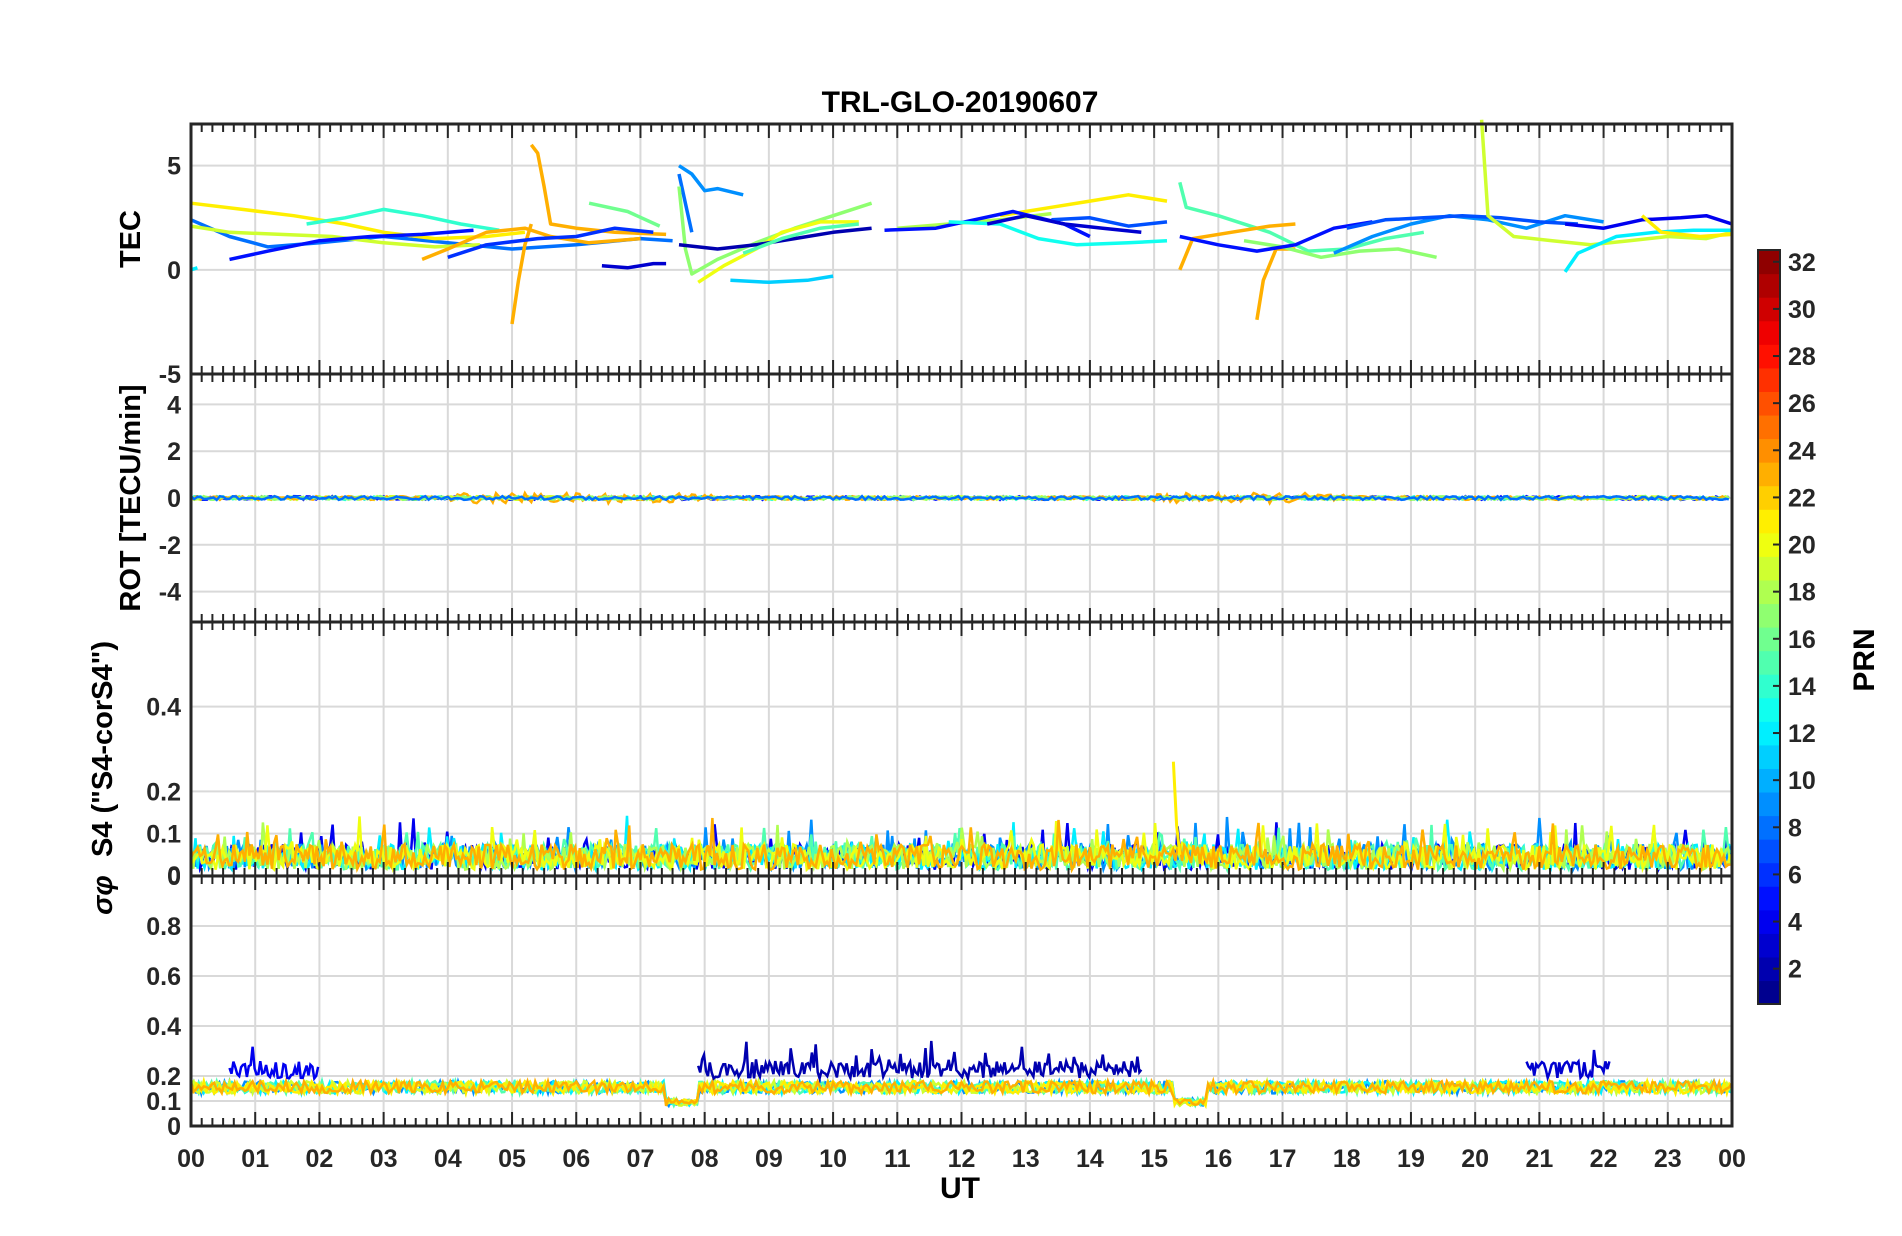  I want to click on ytick-label-s4-2: 0.1, so click(163, 835).